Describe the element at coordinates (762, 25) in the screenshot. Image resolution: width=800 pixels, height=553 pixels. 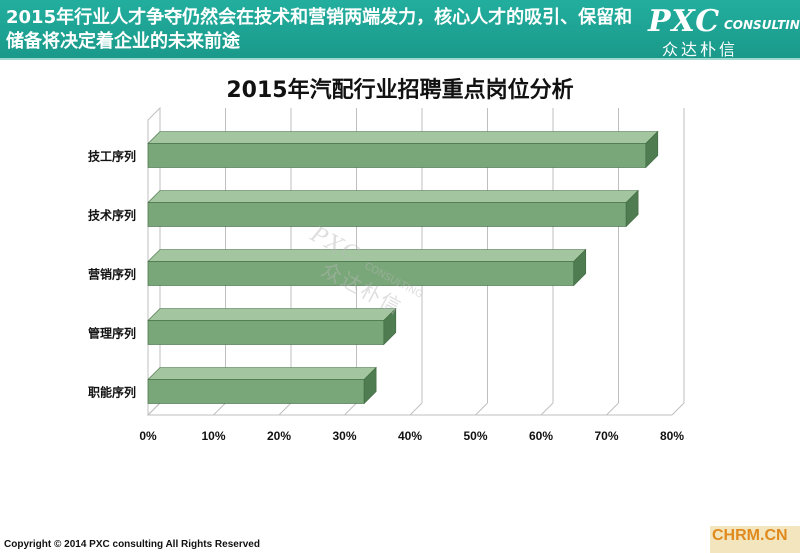
I see `logo-subtext: CONSULTING` at that location.